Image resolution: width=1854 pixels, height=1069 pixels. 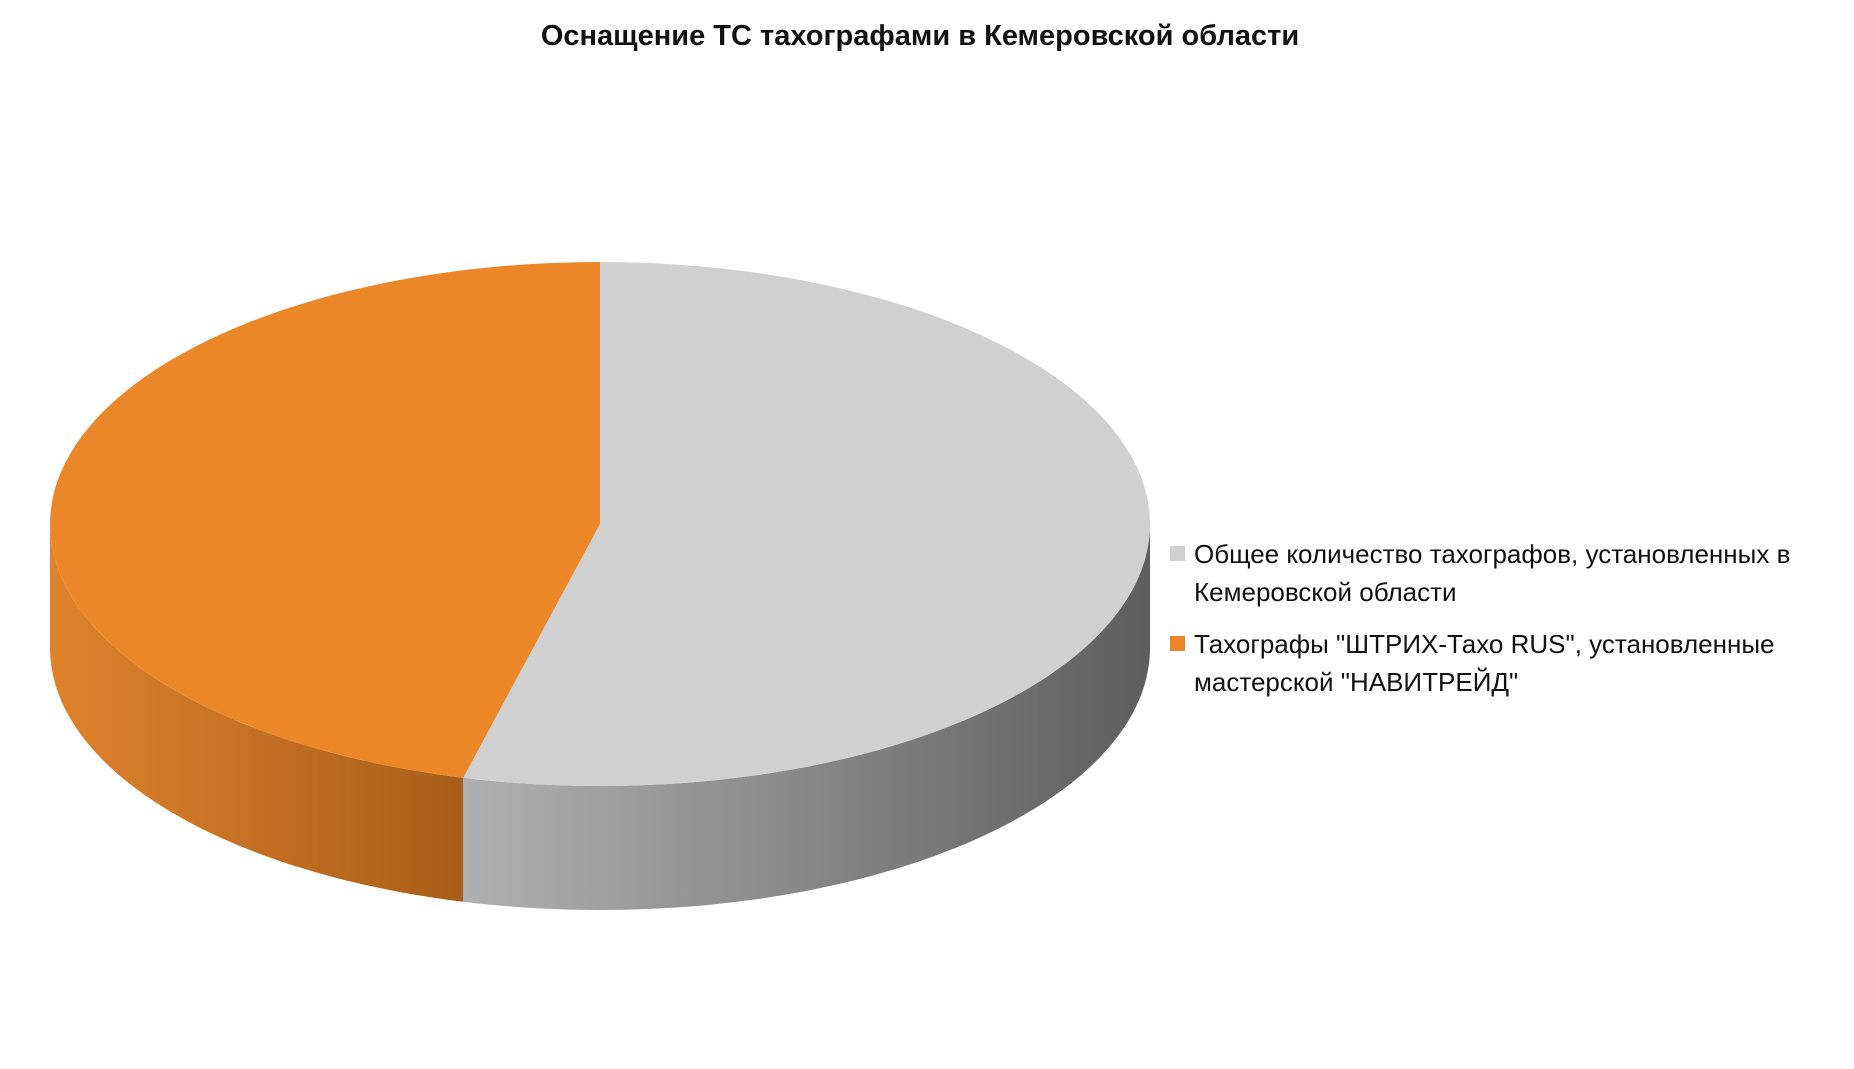 What do you see at coordinates (325, 520) in the screenshot?
I see `slice` at bounding box center [325, 520].